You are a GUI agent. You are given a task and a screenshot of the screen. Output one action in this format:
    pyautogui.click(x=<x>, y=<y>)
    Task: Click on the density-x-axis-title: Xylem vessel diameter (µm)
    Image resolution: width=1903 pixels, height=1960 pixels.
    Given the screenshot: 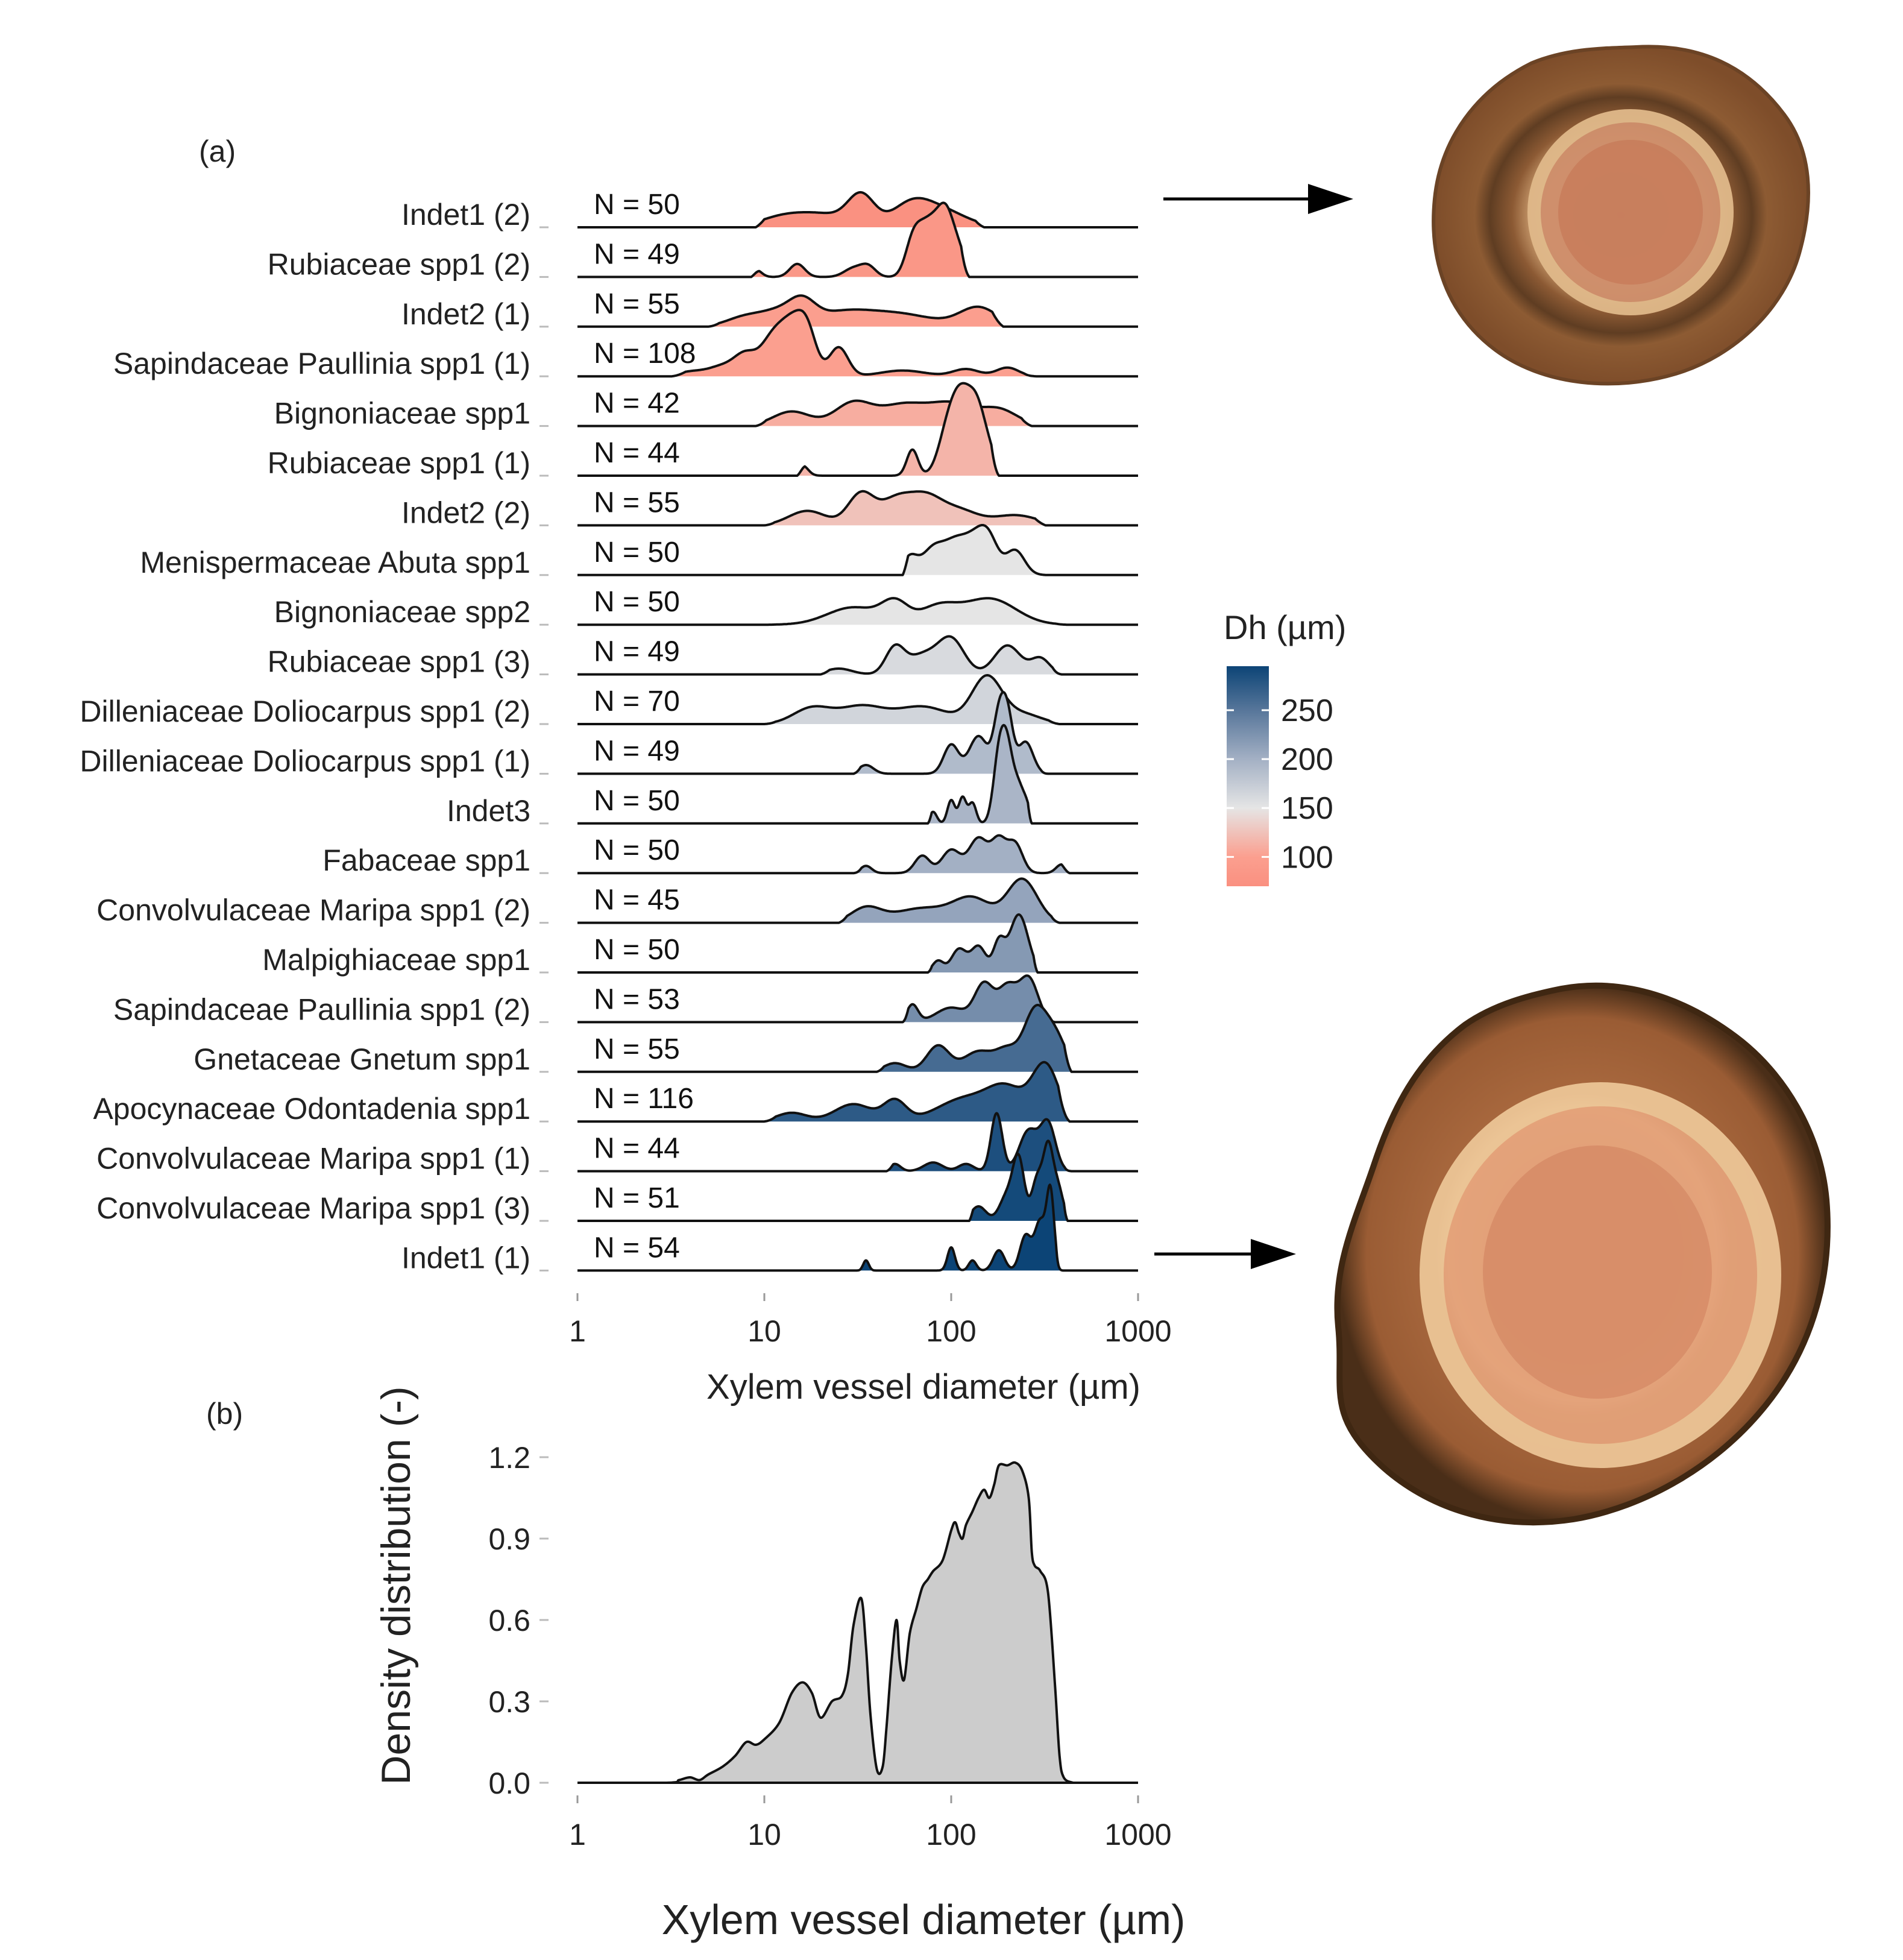 What is the action you would take?
    pyautogui.click(x=924, y=1920)
    